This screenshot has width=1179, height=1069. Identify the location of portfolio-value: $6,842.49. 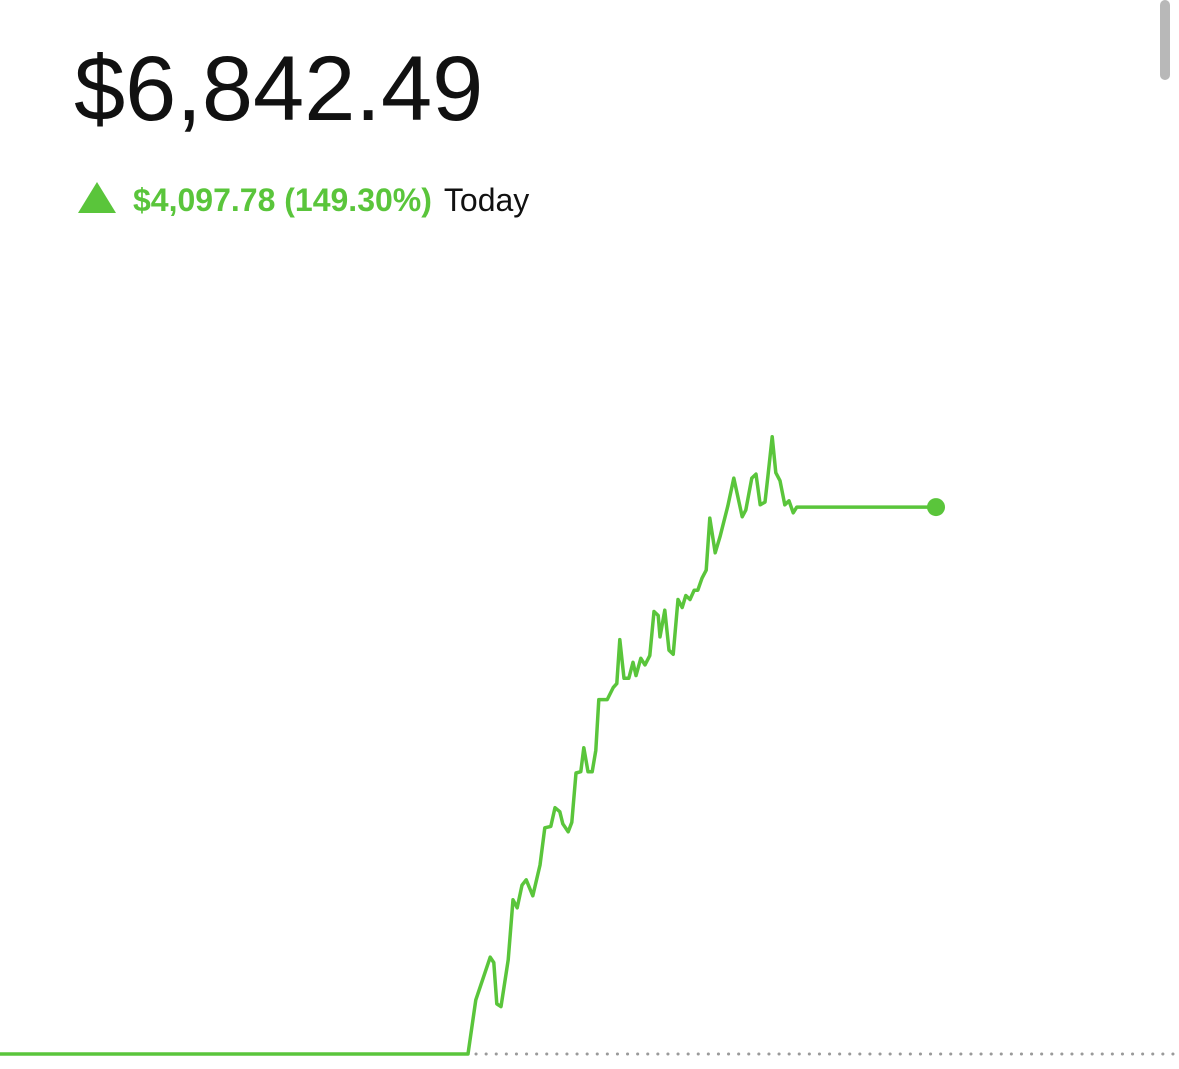
(278, 89).